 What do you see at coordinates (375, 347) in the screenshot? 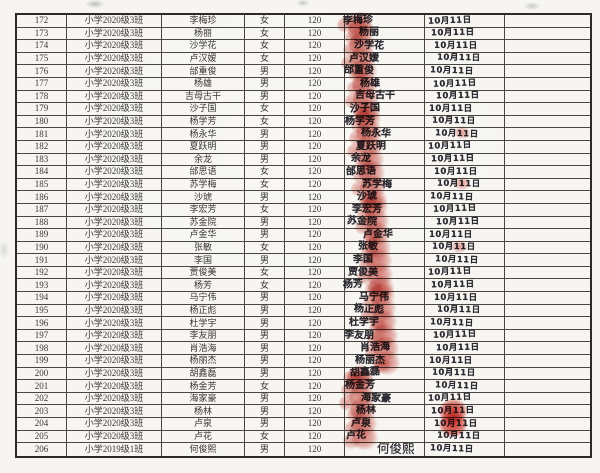
I see `signature-handwriting: 肖浩海` at bounding box center [375, 347].